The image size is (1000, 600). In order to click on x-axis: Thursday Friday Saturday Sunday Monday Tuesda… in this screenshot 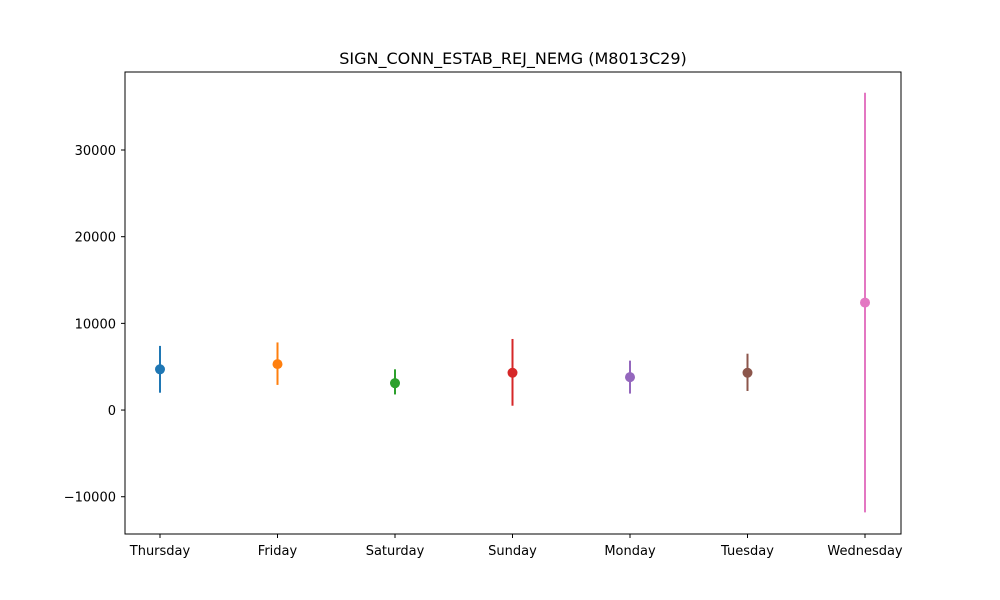, I will do `click(516, 546)`.